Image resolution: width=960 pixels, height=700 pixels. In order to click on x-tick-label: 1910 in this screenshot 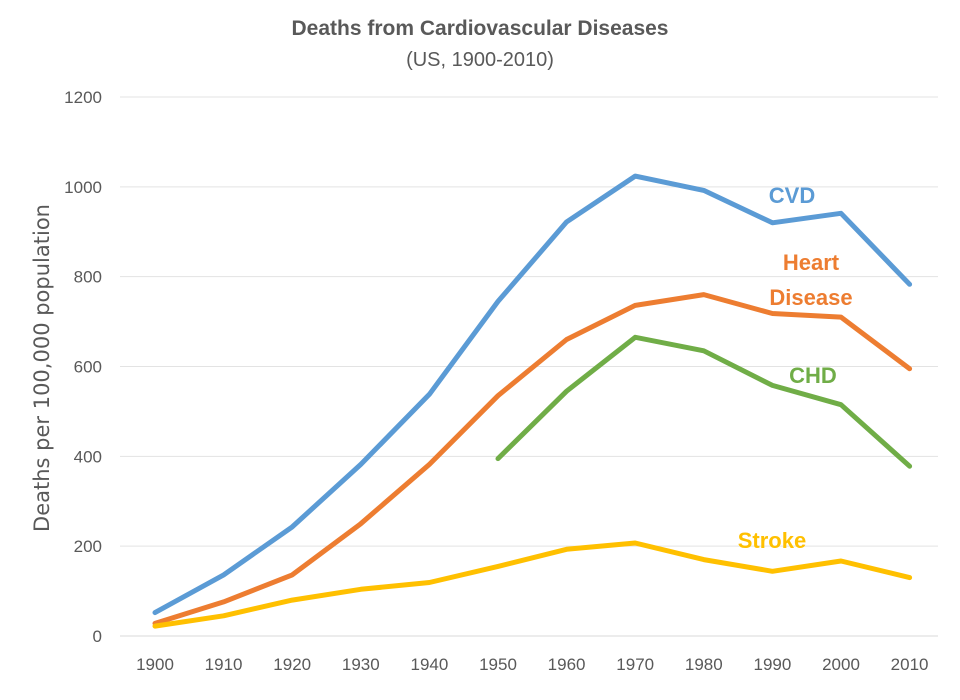, I will do `click(224, 664)`.